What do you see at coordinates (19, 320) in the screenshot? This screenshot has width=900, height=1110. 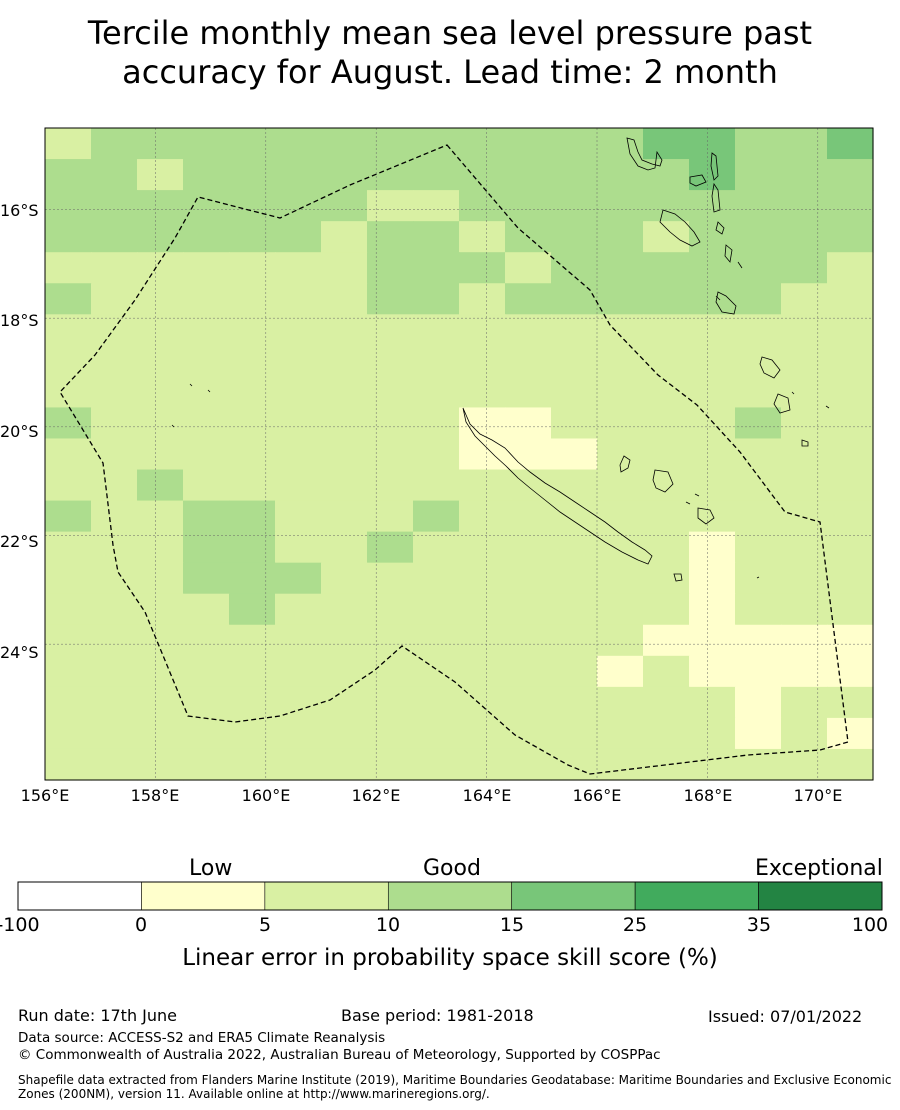 I see `lat-label: 18°S` at bounding box center [19, 320].